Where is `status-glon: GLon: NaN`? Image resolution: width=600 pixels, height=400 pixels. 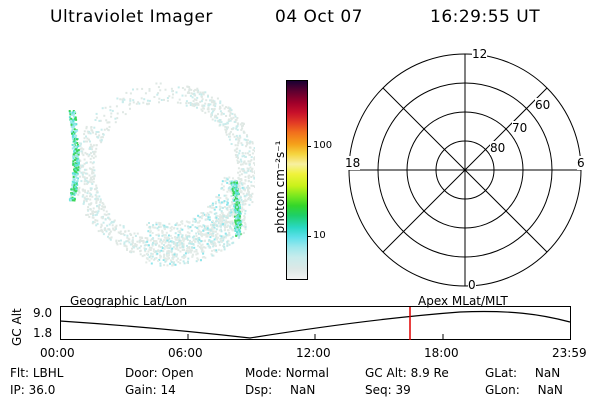 status-glon: GLon: NaN is located at coordinates (524, 390).